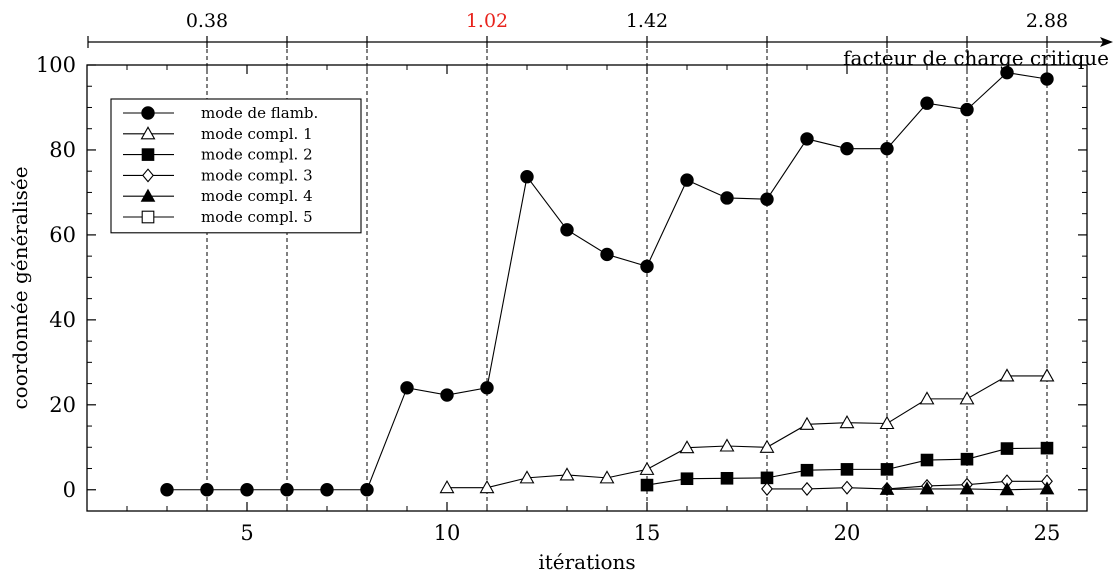 The width and height of the screenshot is (1113, 574). I want to click on legend-item: mode de flamb., so click(220, 113).